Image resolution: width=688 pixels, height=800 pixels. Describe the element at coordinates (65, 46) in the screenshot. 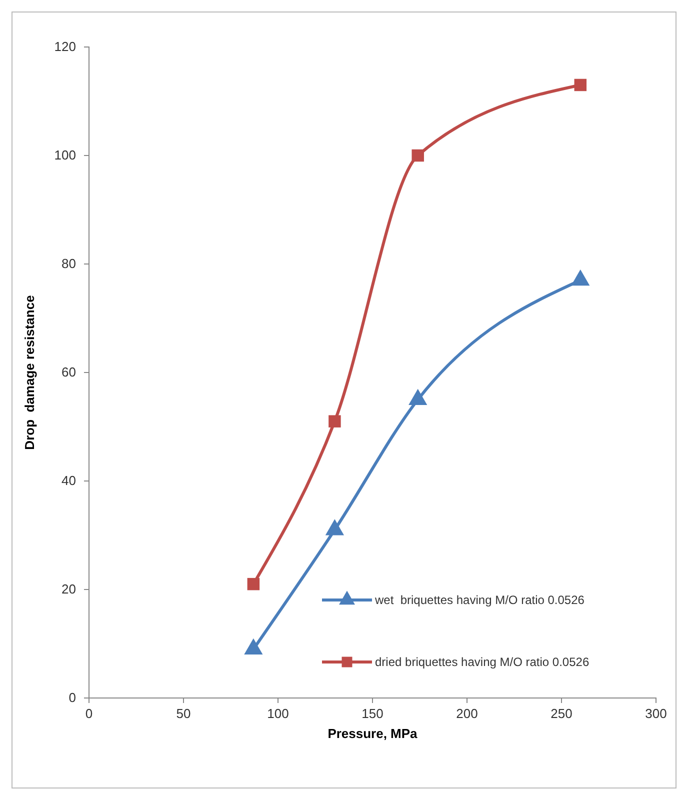

I see `y-tick-label: 120` at that location.